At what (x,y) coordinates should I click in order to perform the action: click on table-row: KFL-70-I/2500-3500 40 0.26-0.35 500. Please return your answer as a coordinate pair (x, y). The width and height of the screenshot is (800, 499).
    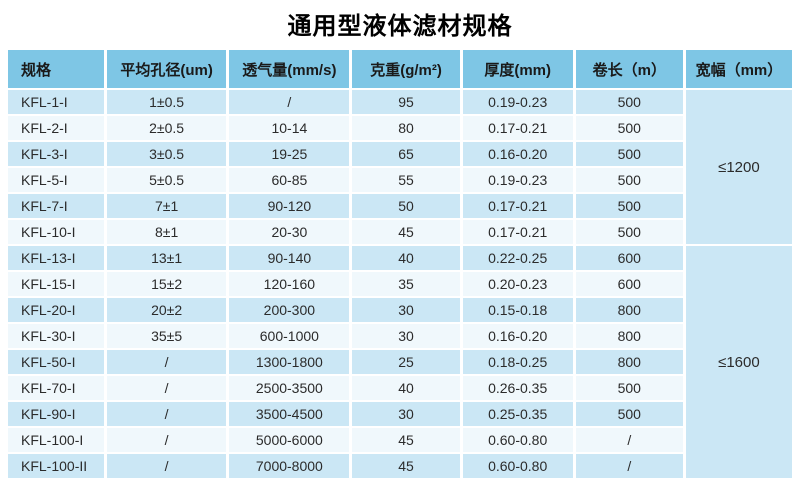
    Looking at the image, I should click on (400, 388).